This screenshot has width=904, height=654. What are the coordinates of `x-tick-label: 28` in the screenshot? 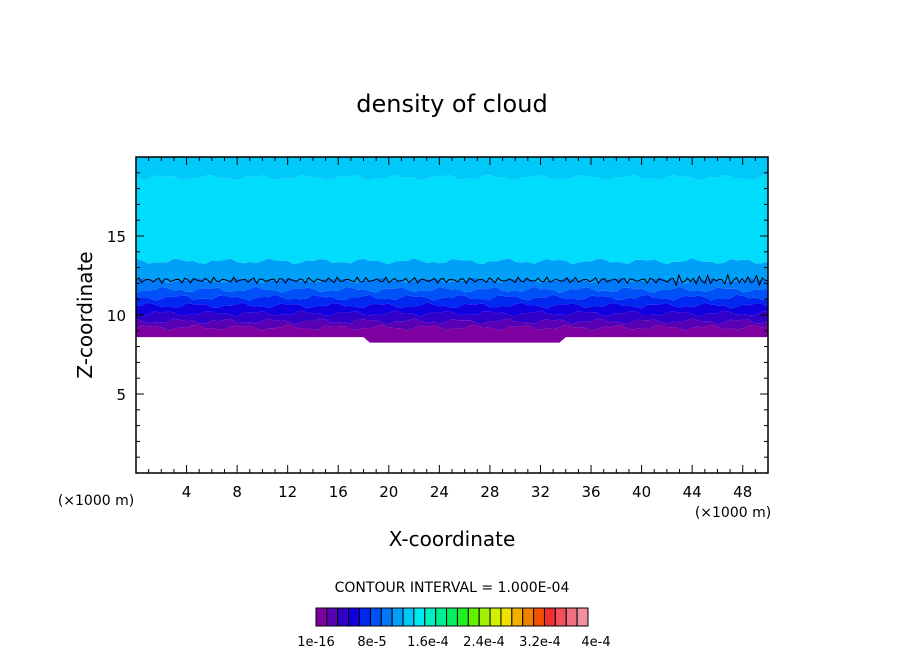 It's located at (489, 492).